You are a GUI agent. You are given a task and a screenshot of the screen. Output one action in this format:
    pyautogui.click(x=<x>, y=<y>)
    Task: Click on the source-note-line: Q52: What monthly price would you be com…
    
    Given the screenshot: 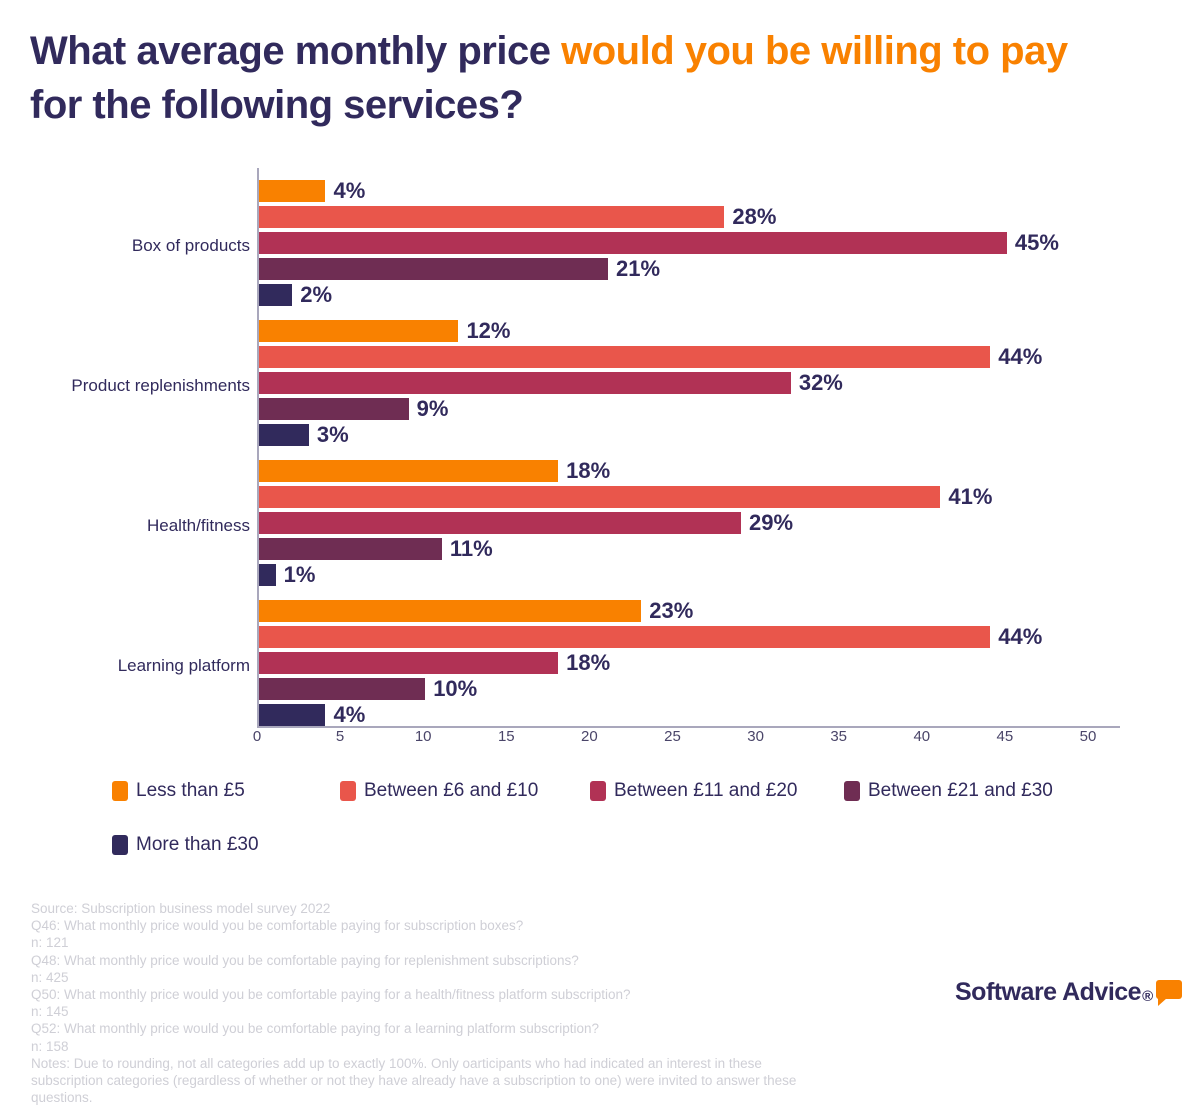 What is the action you would take?
    pyautogui.click(x=315, y=1029)
    